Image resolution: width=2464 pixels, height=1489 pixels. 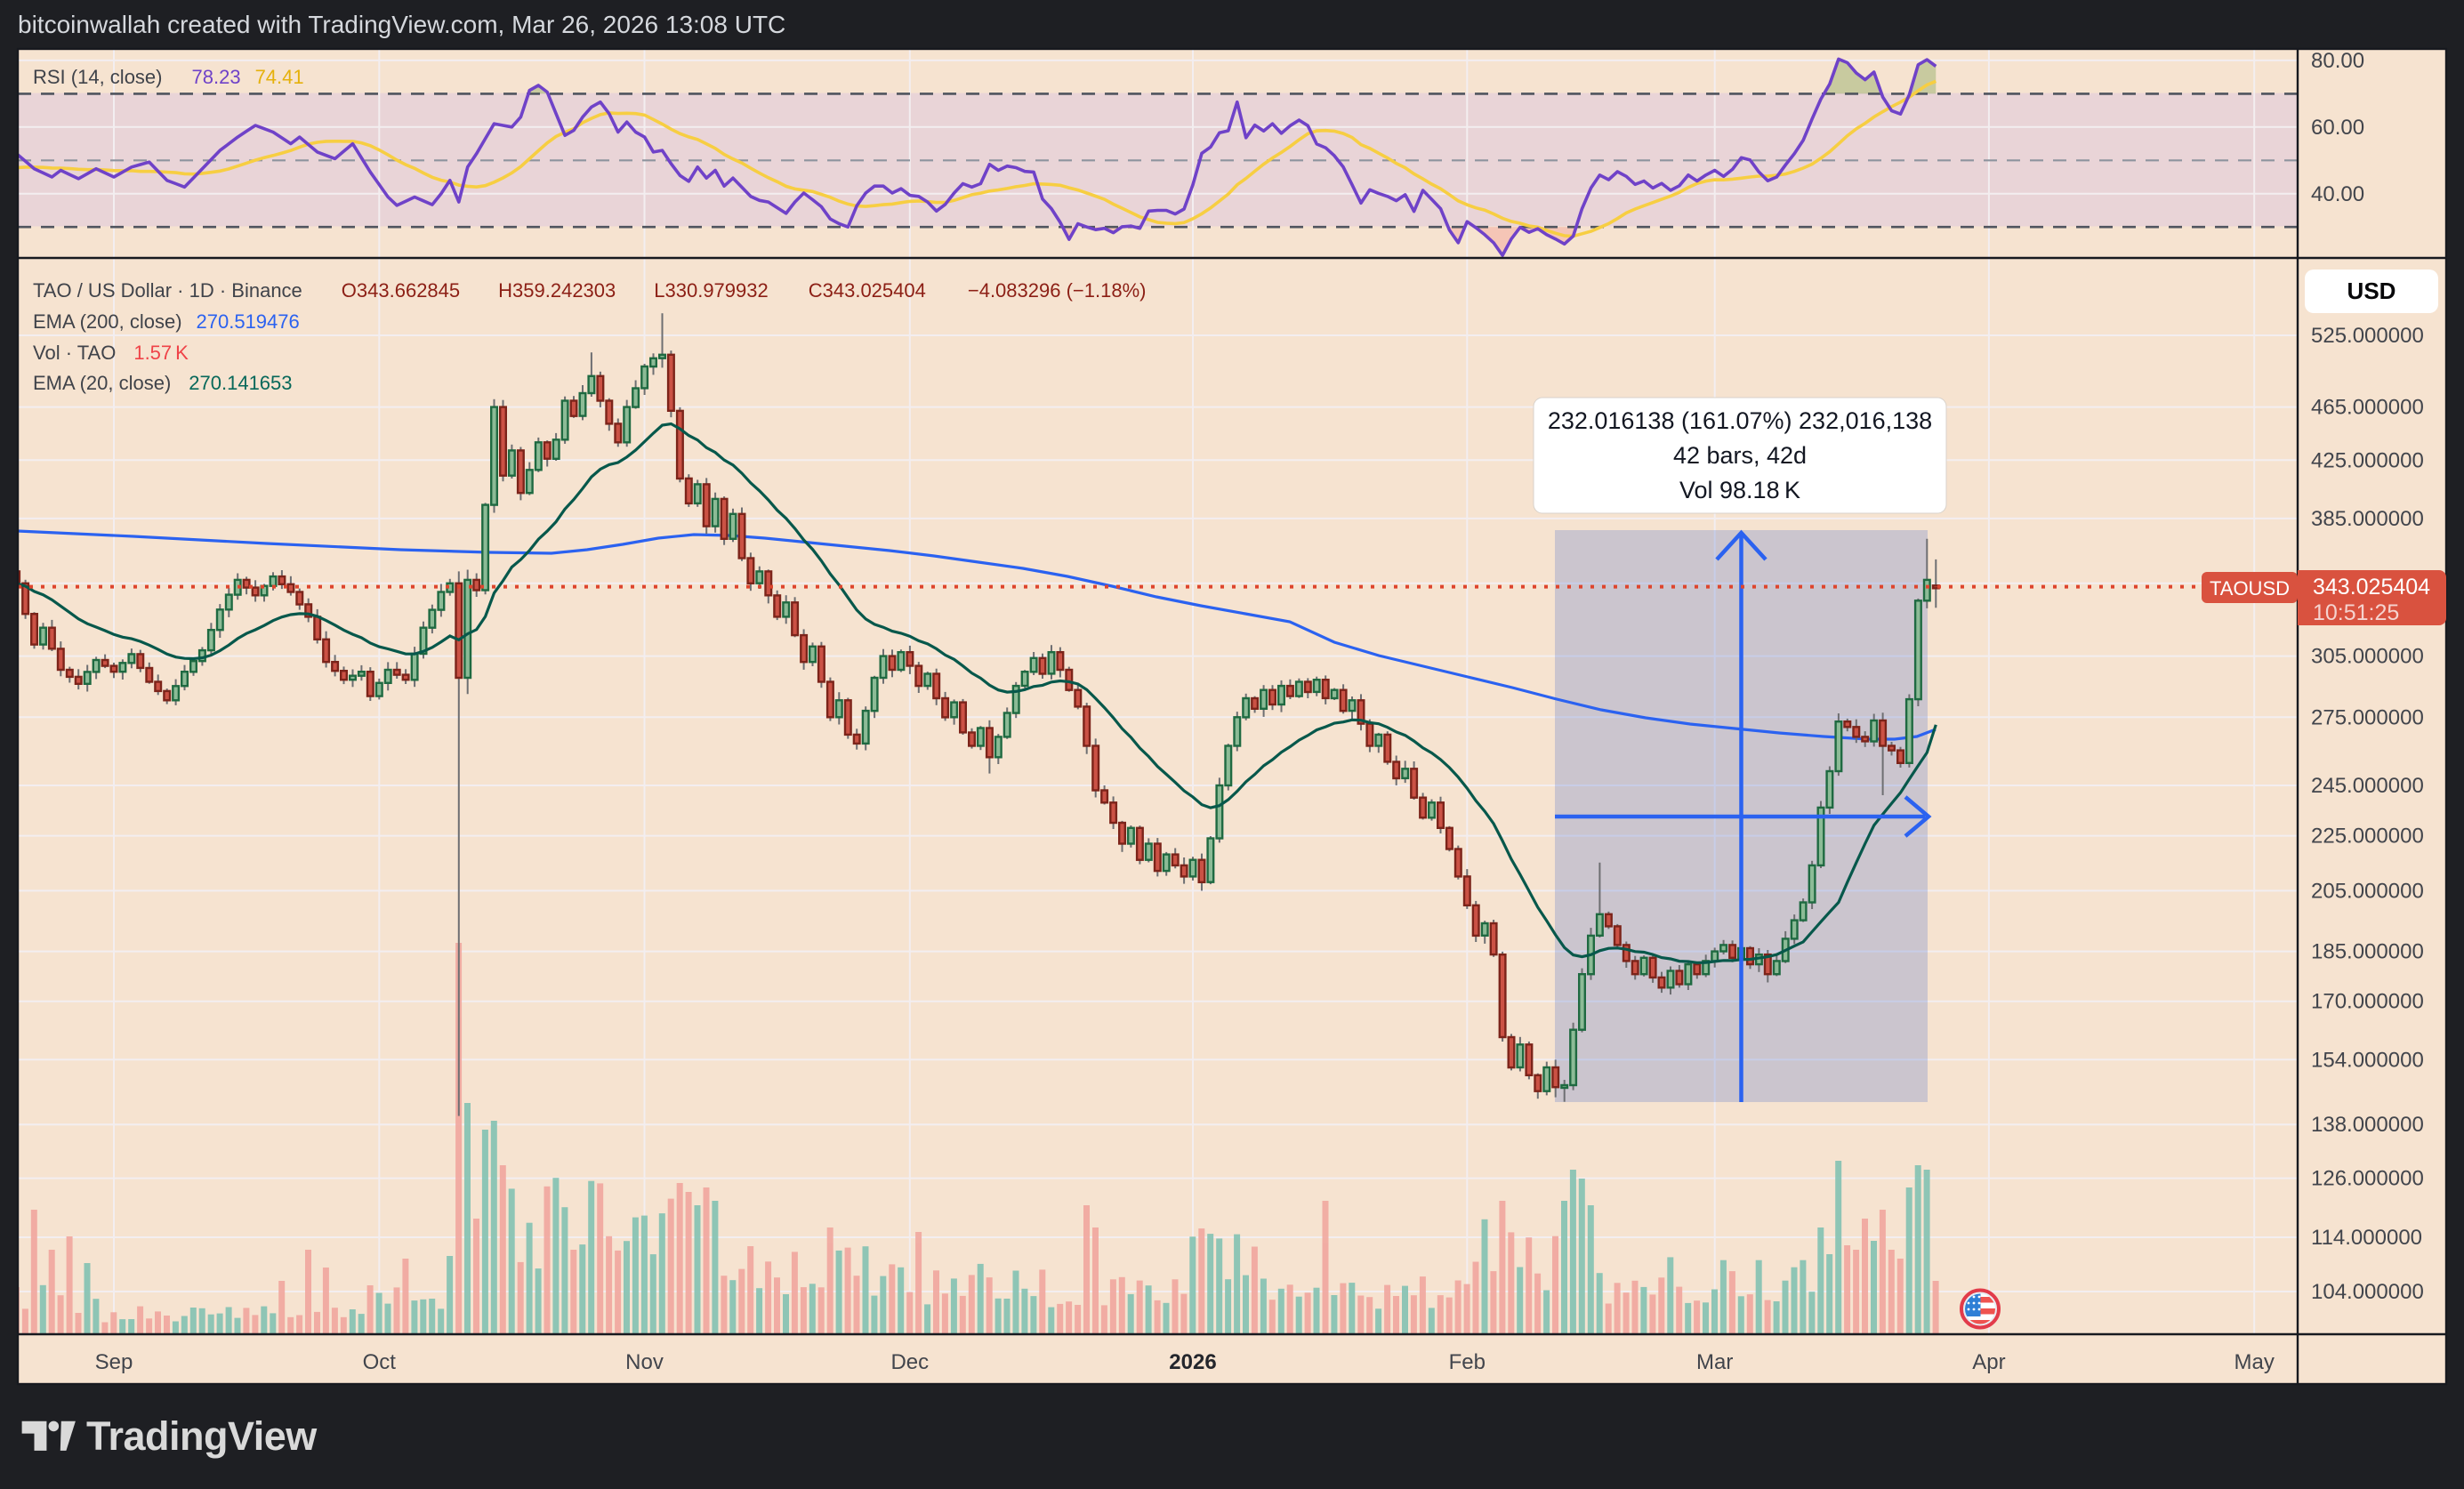 I want to click on svg-text: May, so click(x=2255, y=1362).